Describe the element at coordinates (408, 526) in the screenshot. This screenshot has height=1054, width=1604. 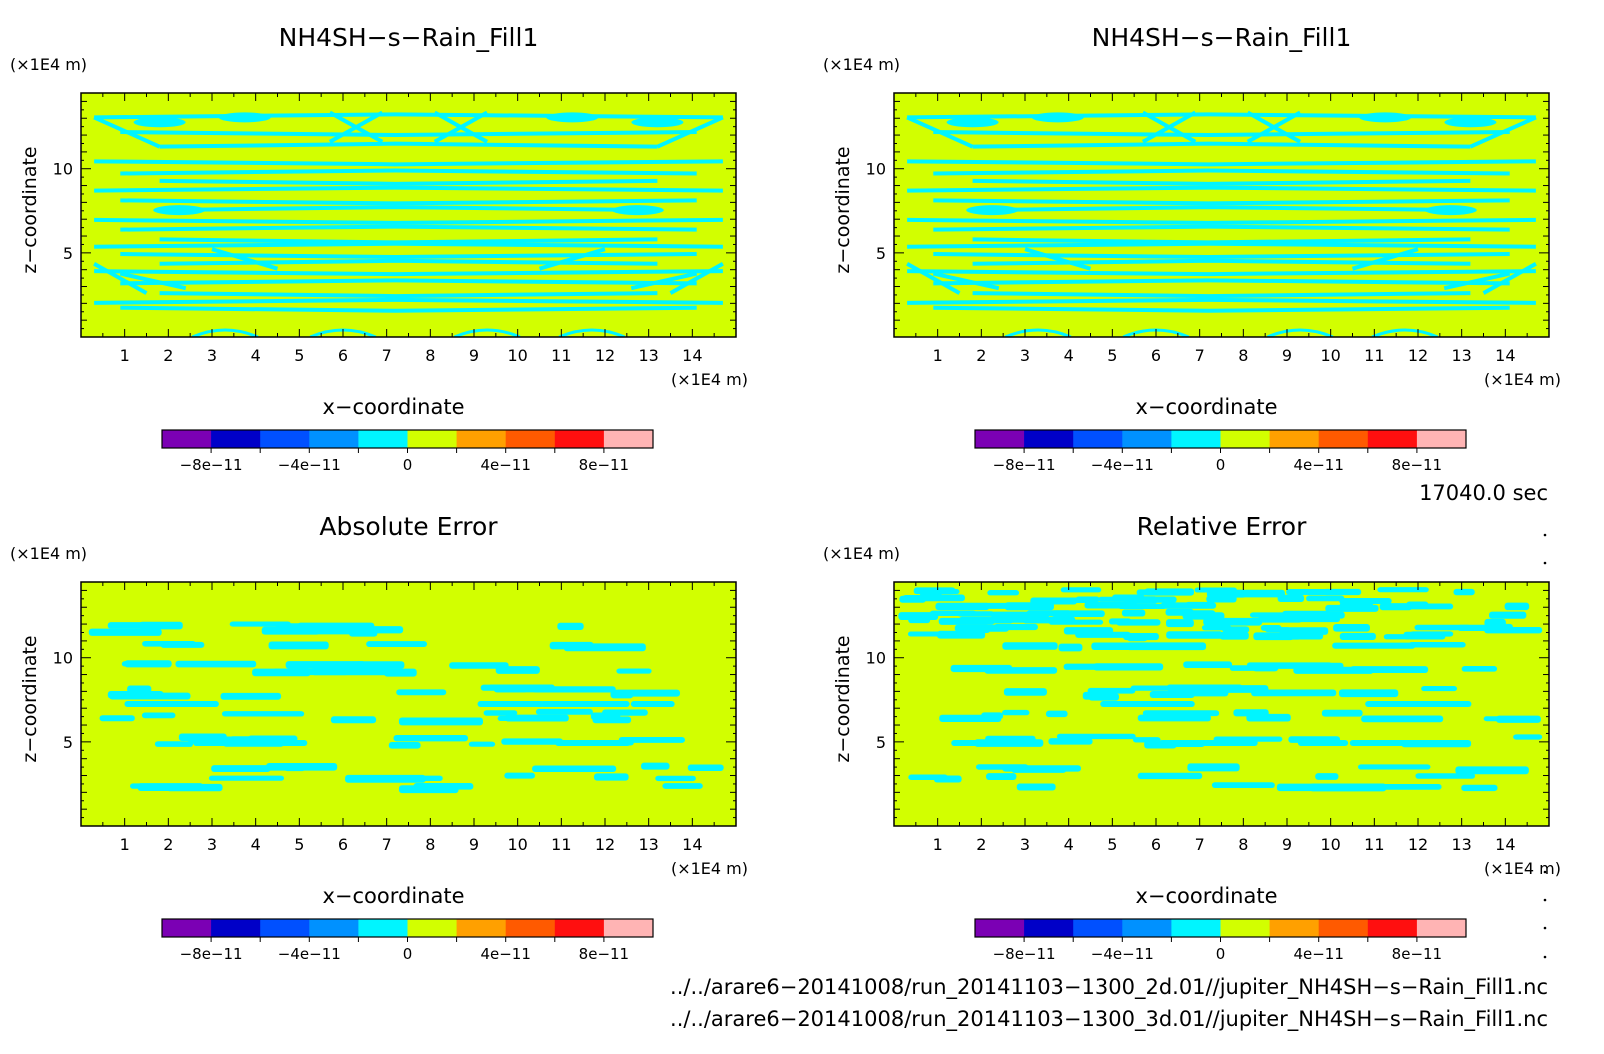
I see `panel-title: Absolute Error` at that location.